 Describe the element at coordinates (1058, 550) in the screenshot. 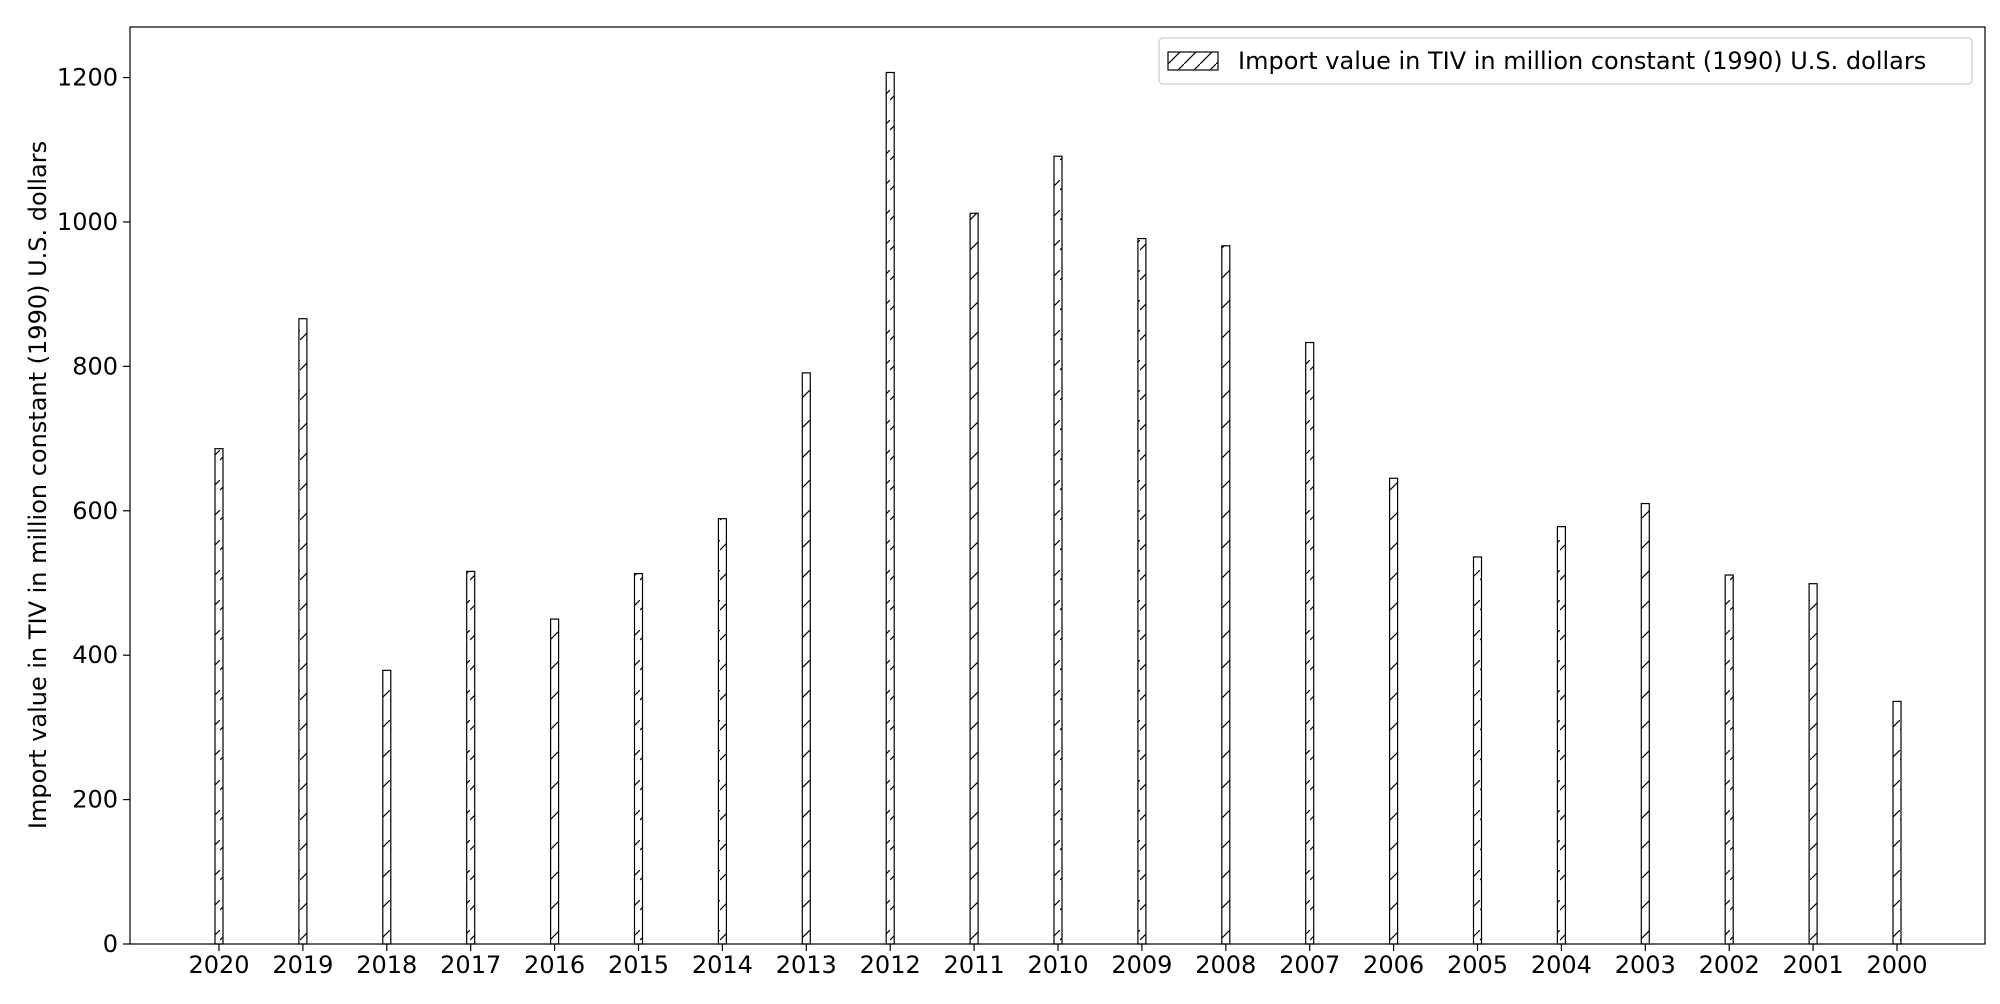

I see `bar-2010` at that location.